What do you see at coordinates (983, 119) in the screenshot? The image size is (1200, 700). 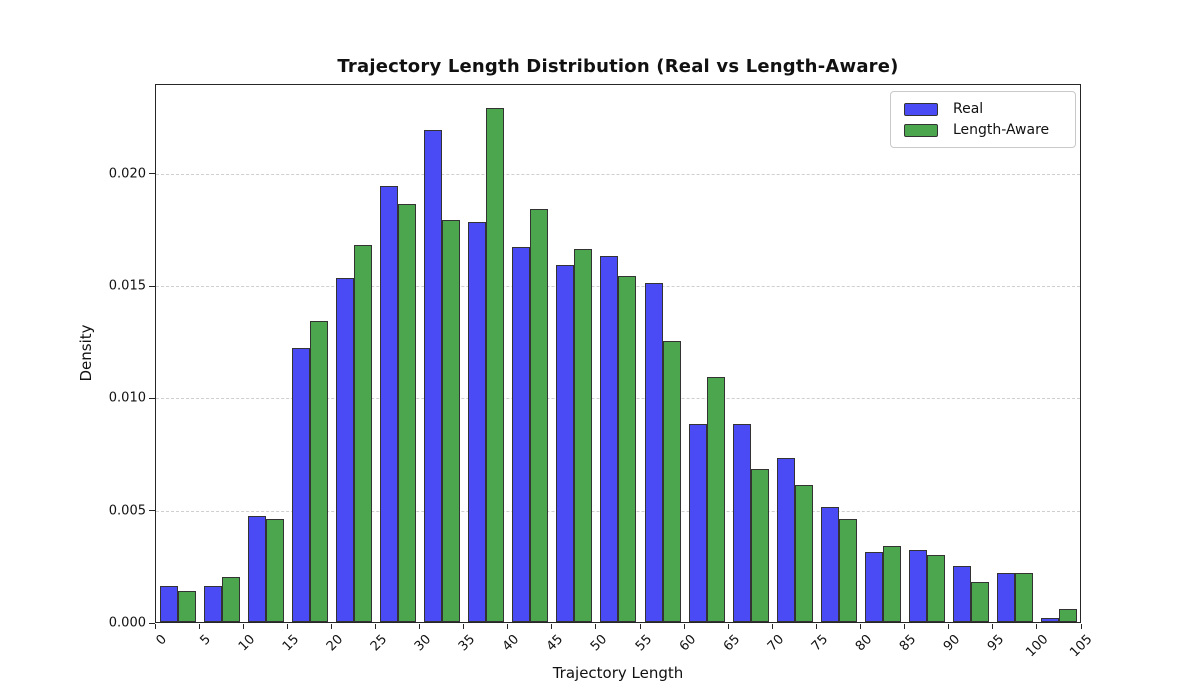 I see `legend: Real Length-Aware` at bounding box center [983, 119].